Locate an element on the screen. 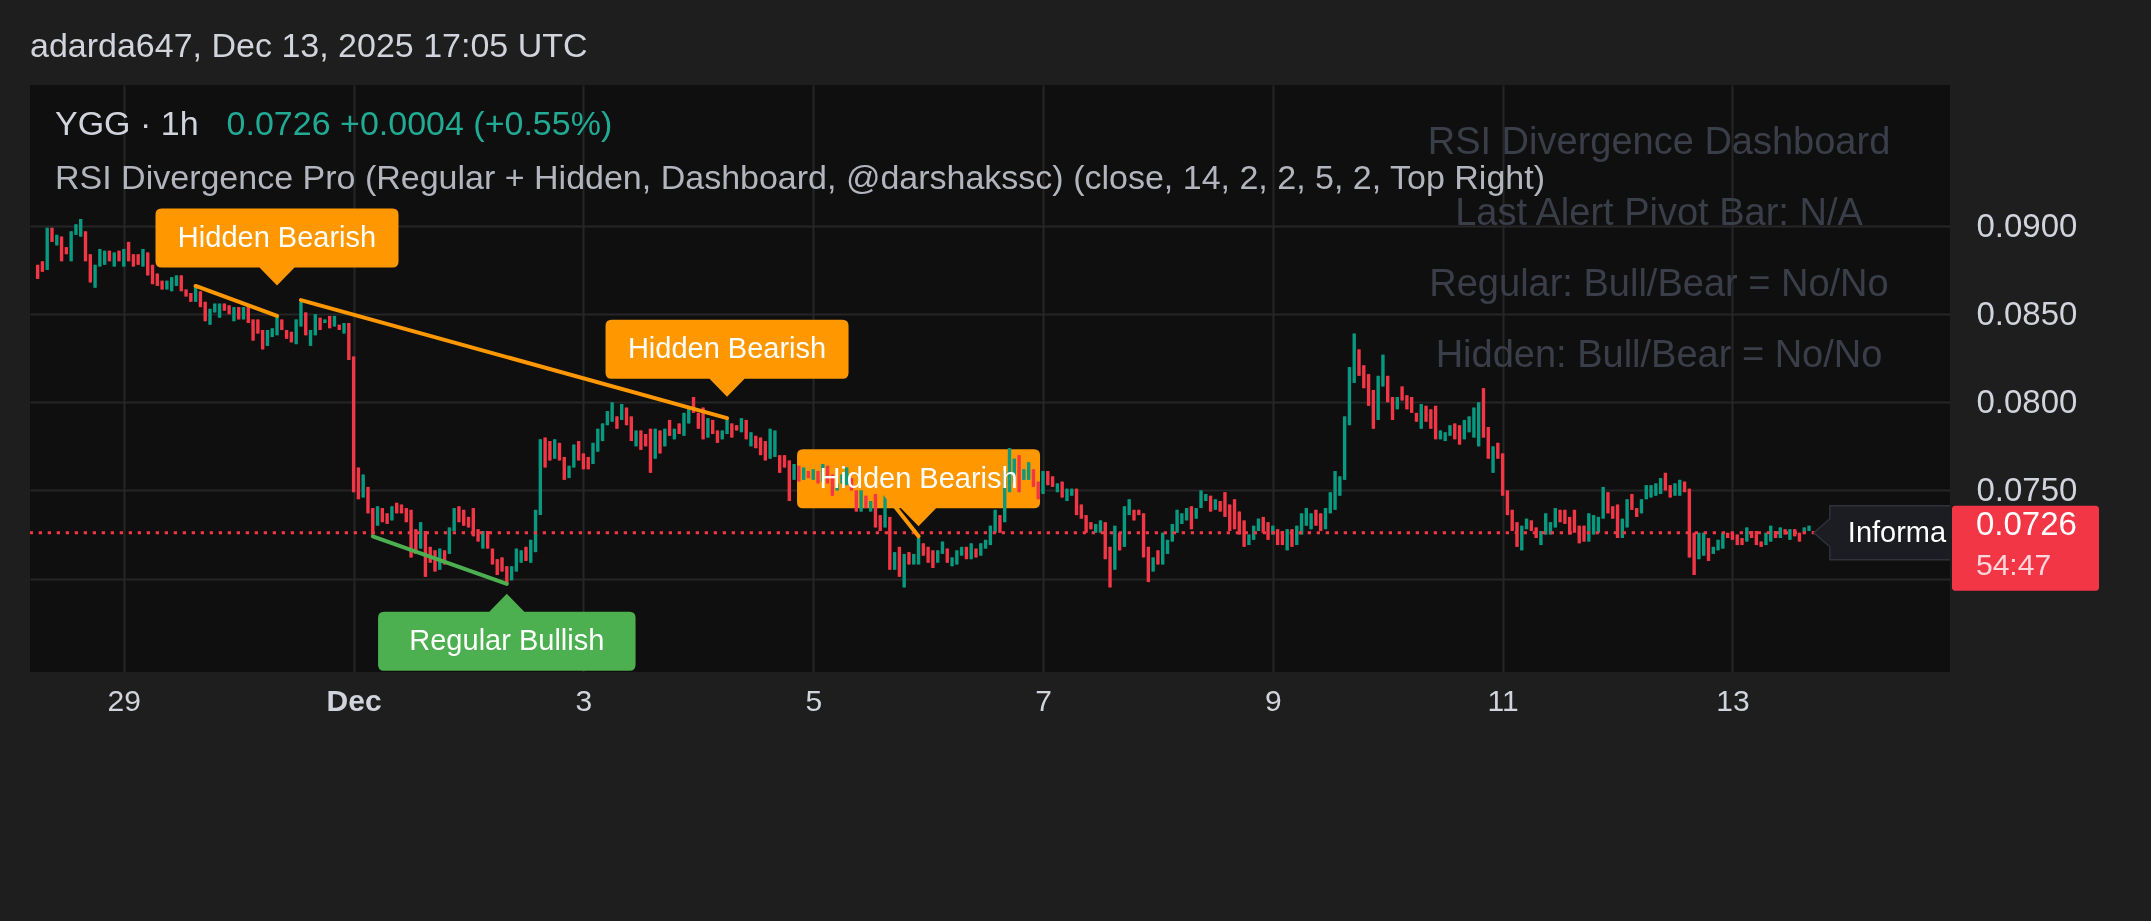 The image size is (2151, 921). x-tick-label: 7 is located at coordinates (1043, 700).